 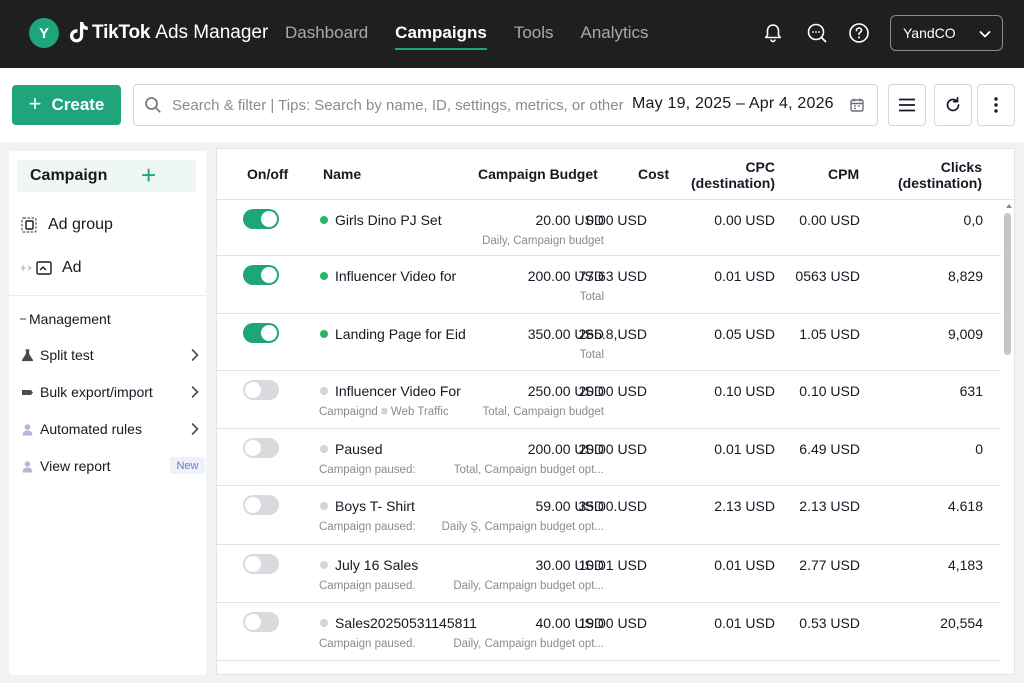 What do you see at coordinates (79, 32) in the screenshot?
I see `tiktok-logo-icon` at bounding box center [79, 32].